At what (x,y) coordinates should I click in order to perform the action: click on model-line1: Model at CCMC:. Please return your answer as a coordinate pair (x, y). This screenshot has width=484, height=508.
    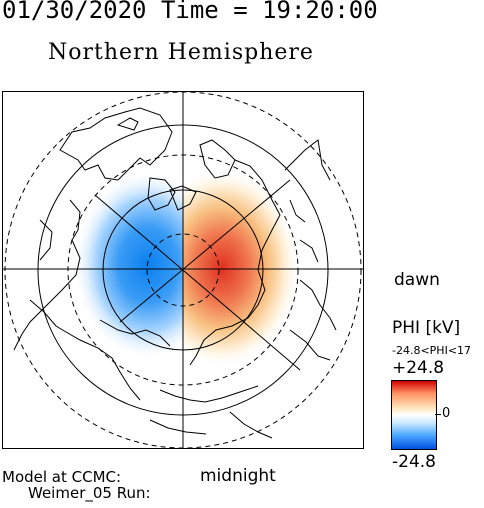
    Looking at the image, I should click on (62, 477).